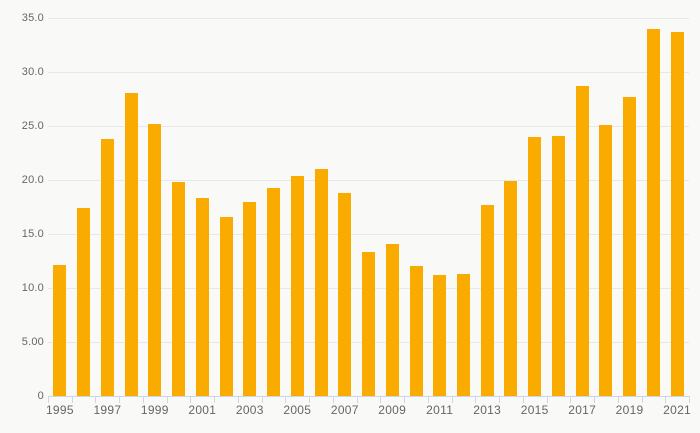  What do you see at coordinates (582, 410) in the screenshot?
I see `x-axis-label: 2017` at bounding box center [582, 410].